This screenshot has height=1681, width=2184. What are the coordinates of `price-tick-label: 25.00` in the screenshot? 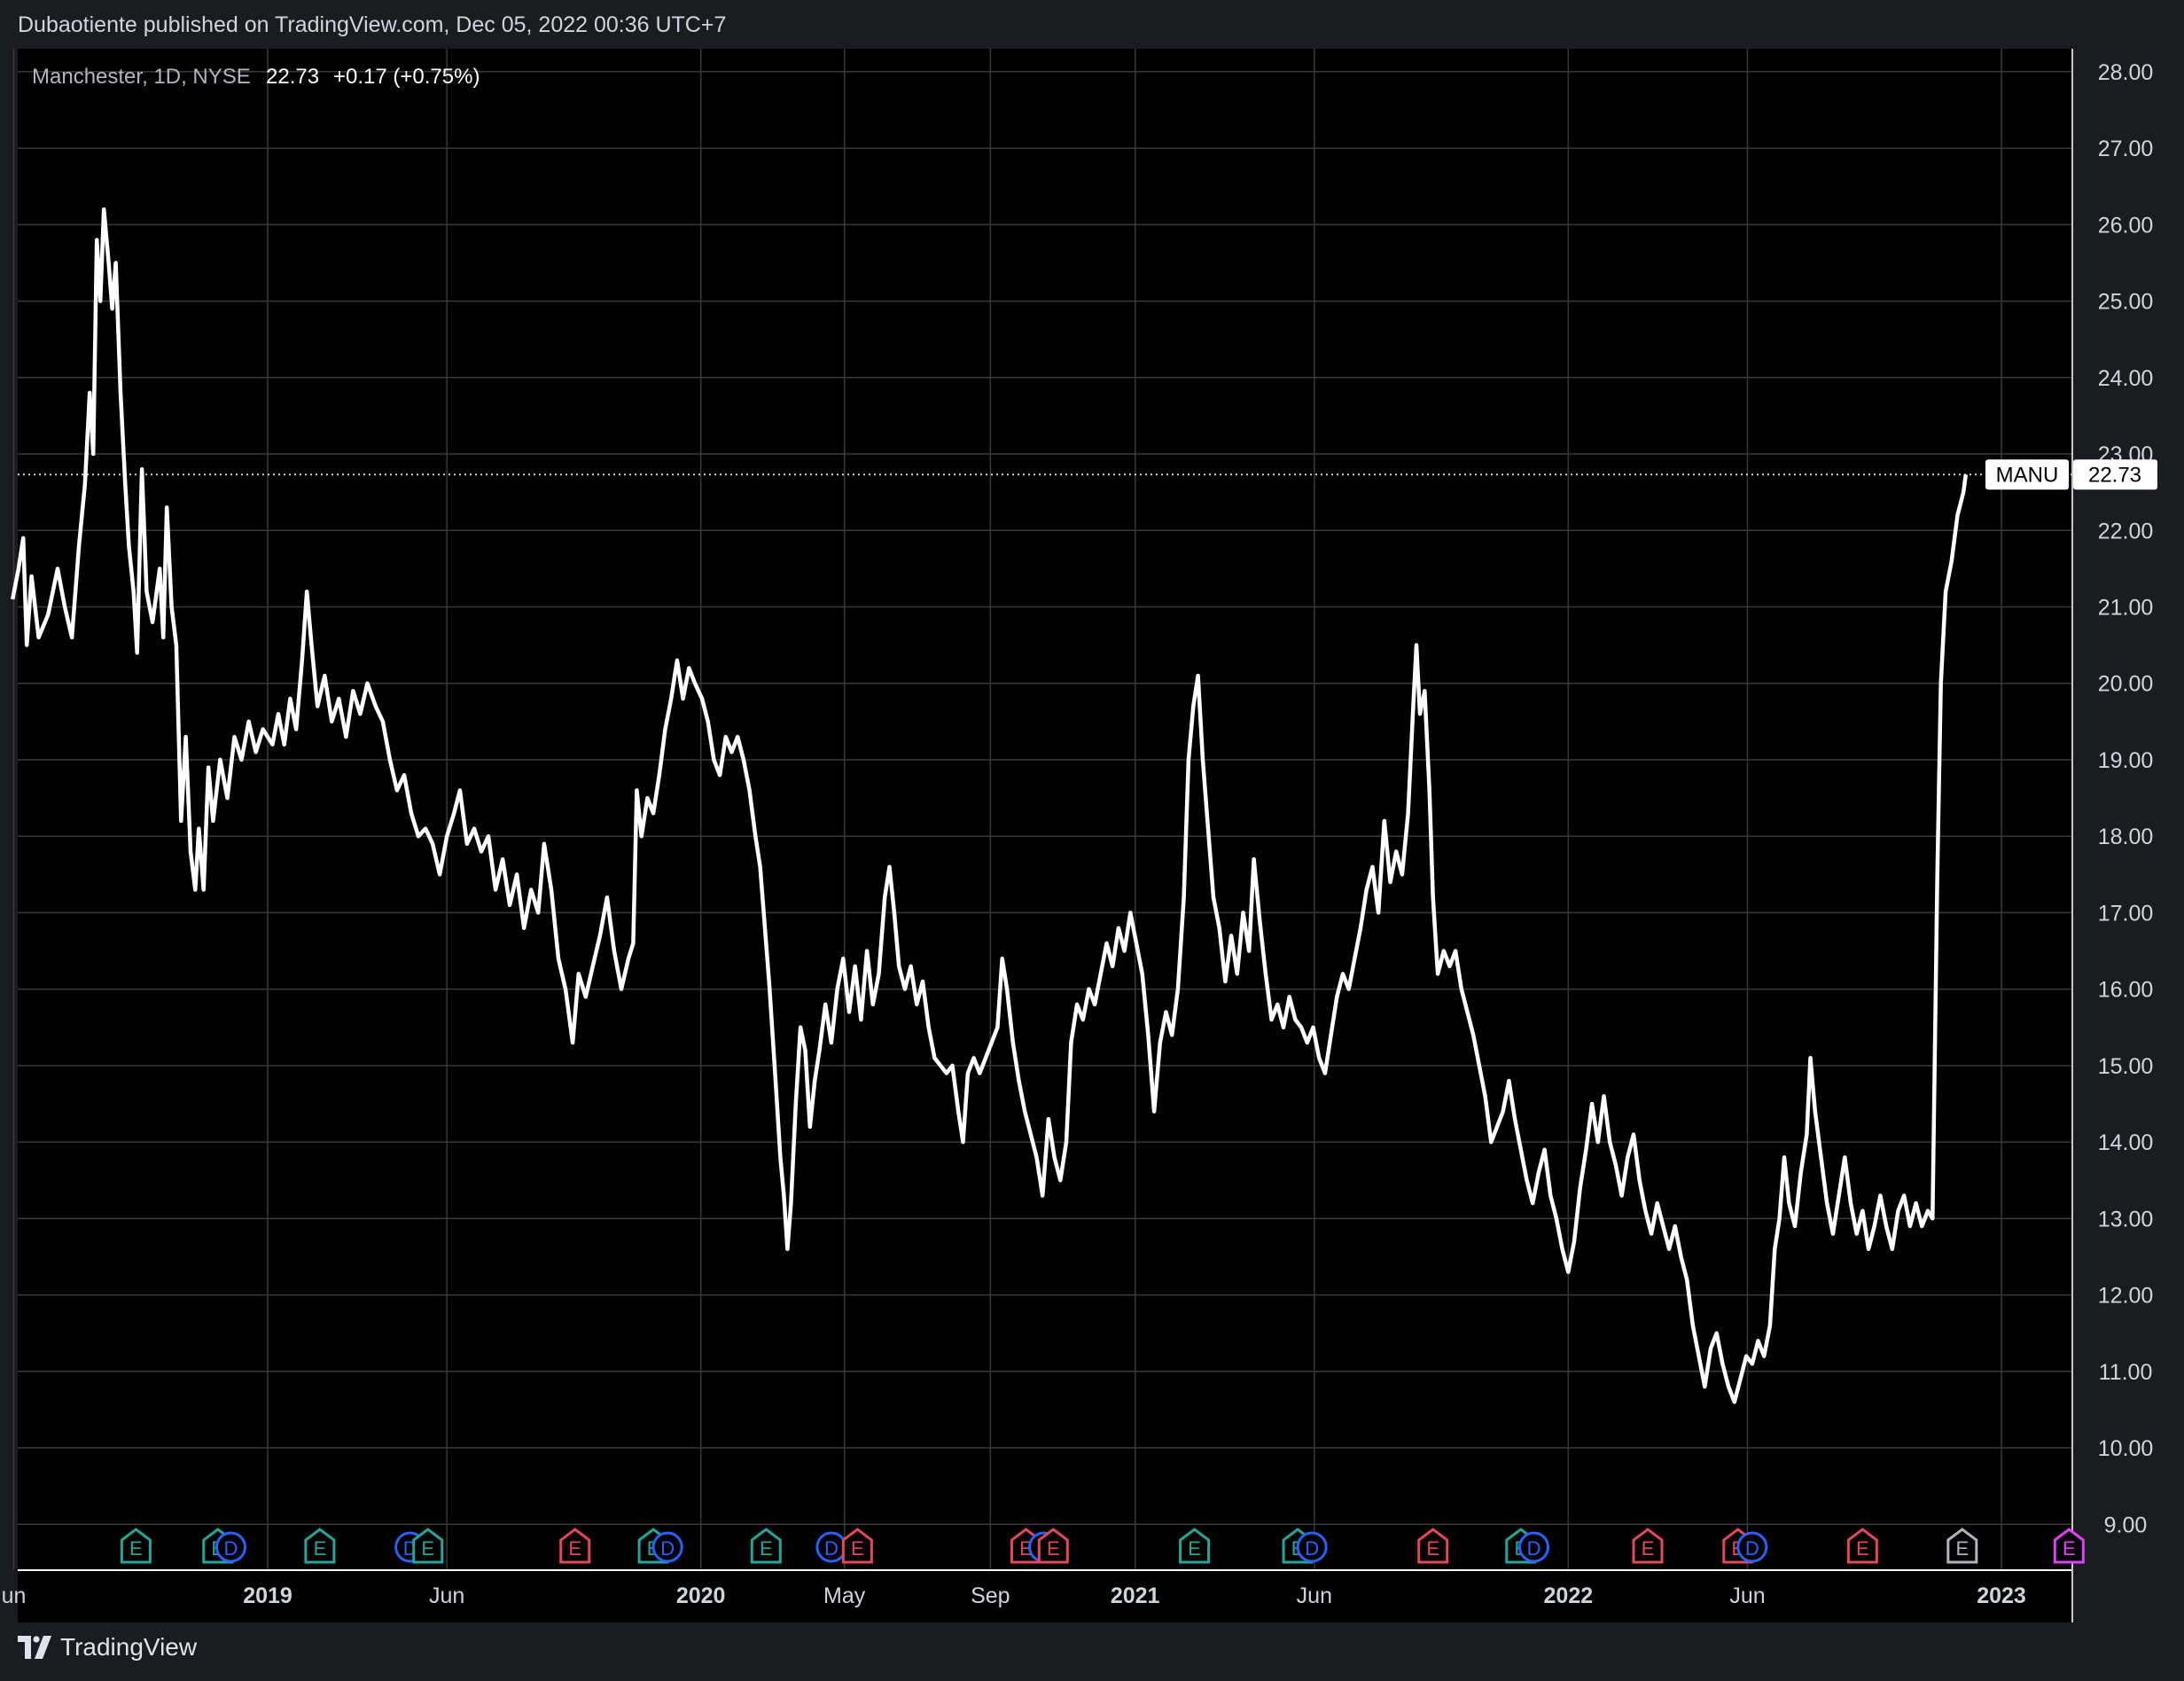 It's located at (2126, 302).